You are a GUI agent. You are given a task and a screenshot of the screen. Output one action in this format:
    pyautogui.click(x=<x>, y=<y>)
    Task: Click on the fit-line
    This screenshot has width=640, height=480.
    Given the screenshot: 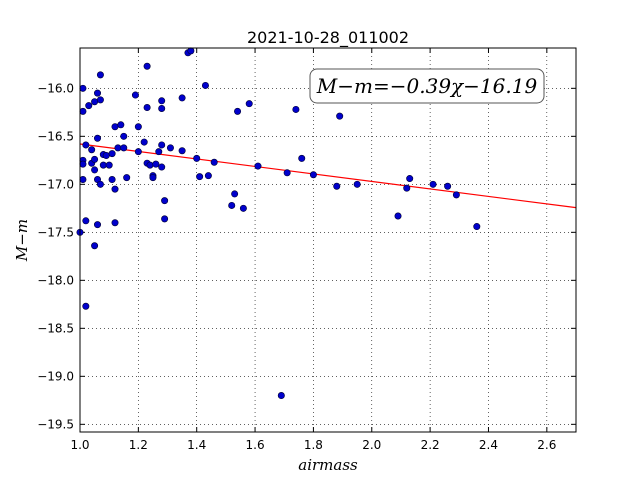 What is the action you would take?
    pyautogui.click(x=328, y=176)
    